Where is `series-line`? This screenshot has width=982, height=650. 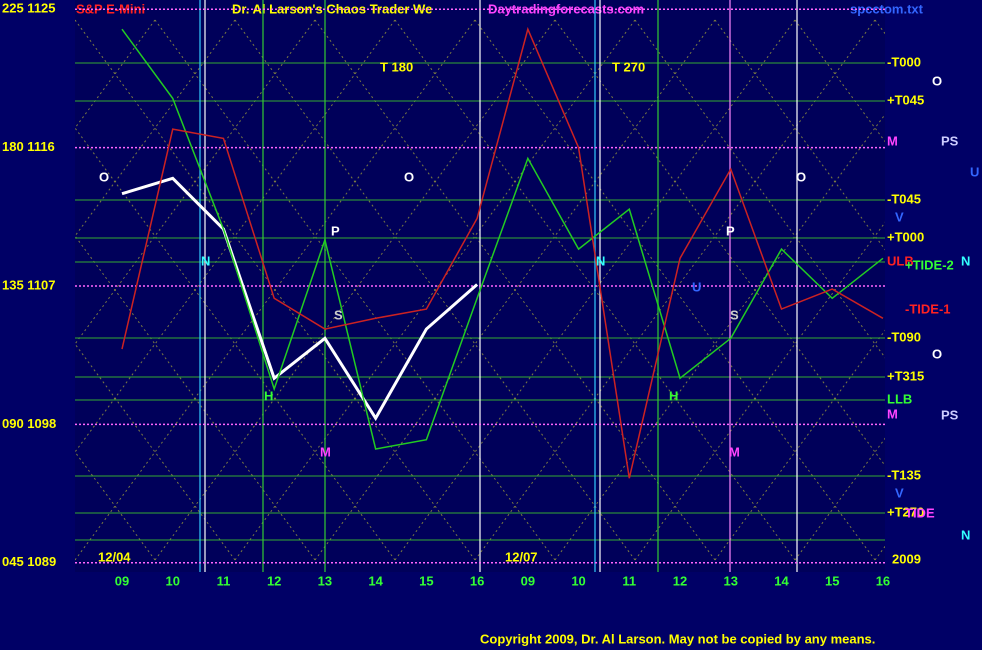 series-line is located at coordinates (300, 299).